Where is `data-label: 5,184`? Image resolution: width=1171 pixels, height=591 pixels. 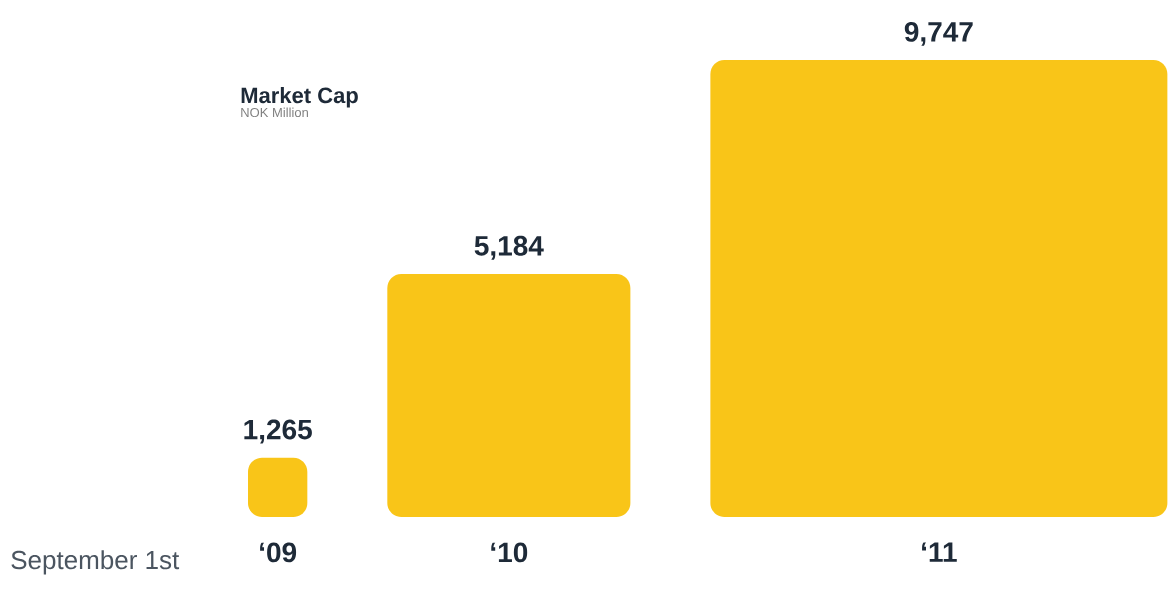
data-label: 5,184 is located at coordinates (509, 247).